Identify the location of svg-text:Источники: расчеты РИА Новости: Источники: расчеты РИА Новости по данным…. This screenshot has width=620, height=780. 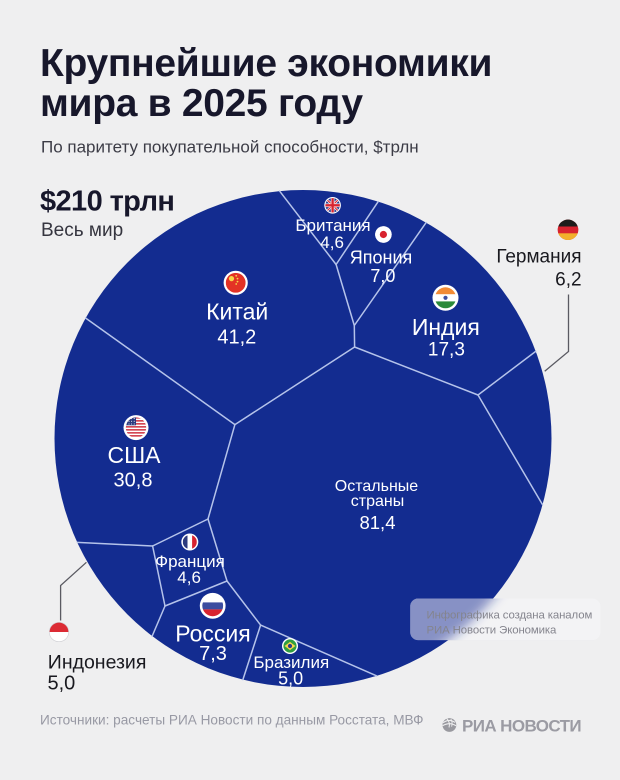
(232, 720).